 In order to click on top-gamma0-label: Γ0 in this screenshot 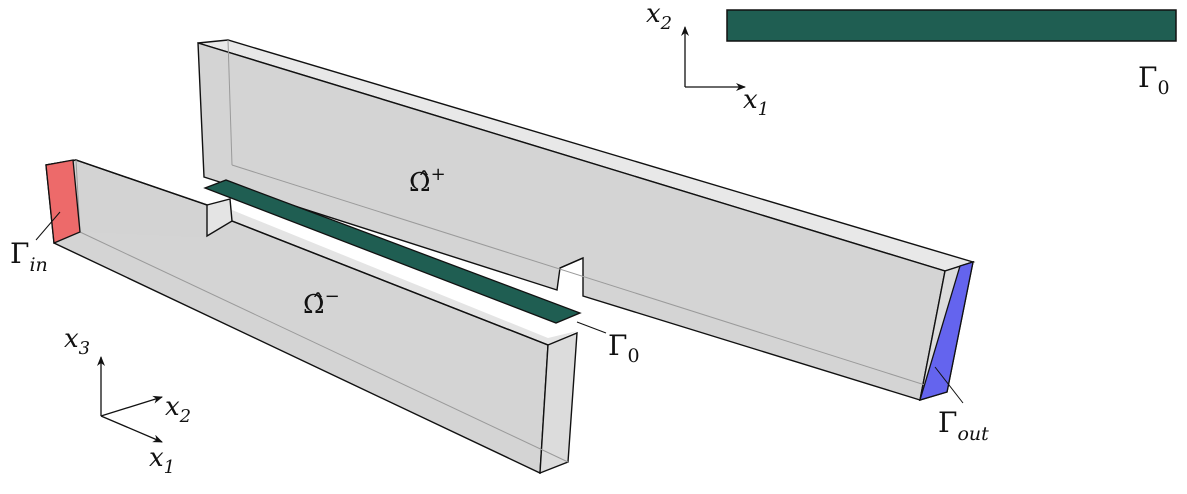, I will do `click(1154, 80)`.